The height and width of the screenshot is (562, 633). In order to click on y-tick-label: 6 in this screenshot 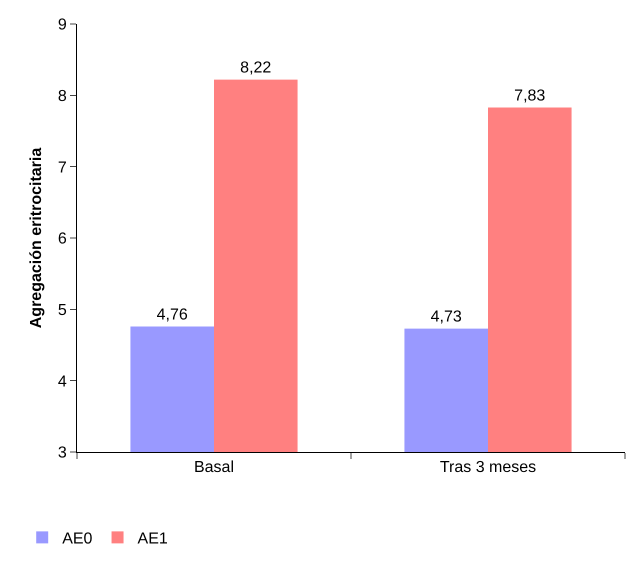, I will do `click(62, 239)`.